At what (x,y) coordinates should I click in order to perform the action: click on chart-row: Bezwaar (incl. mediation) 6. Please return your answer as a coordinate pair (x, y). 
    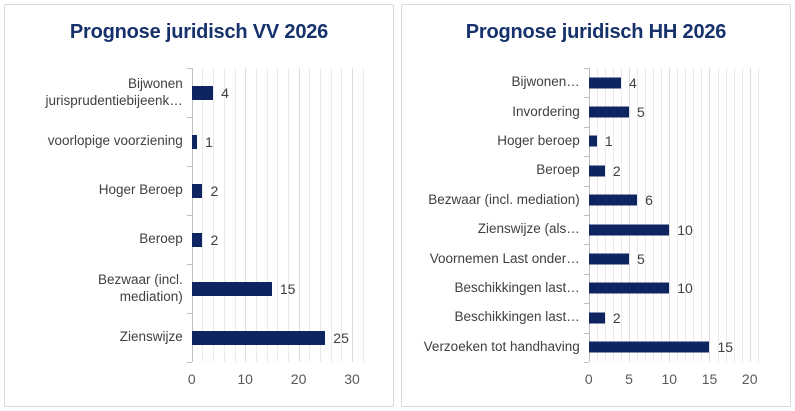
    Looking at the image, I should click on (596, 200).